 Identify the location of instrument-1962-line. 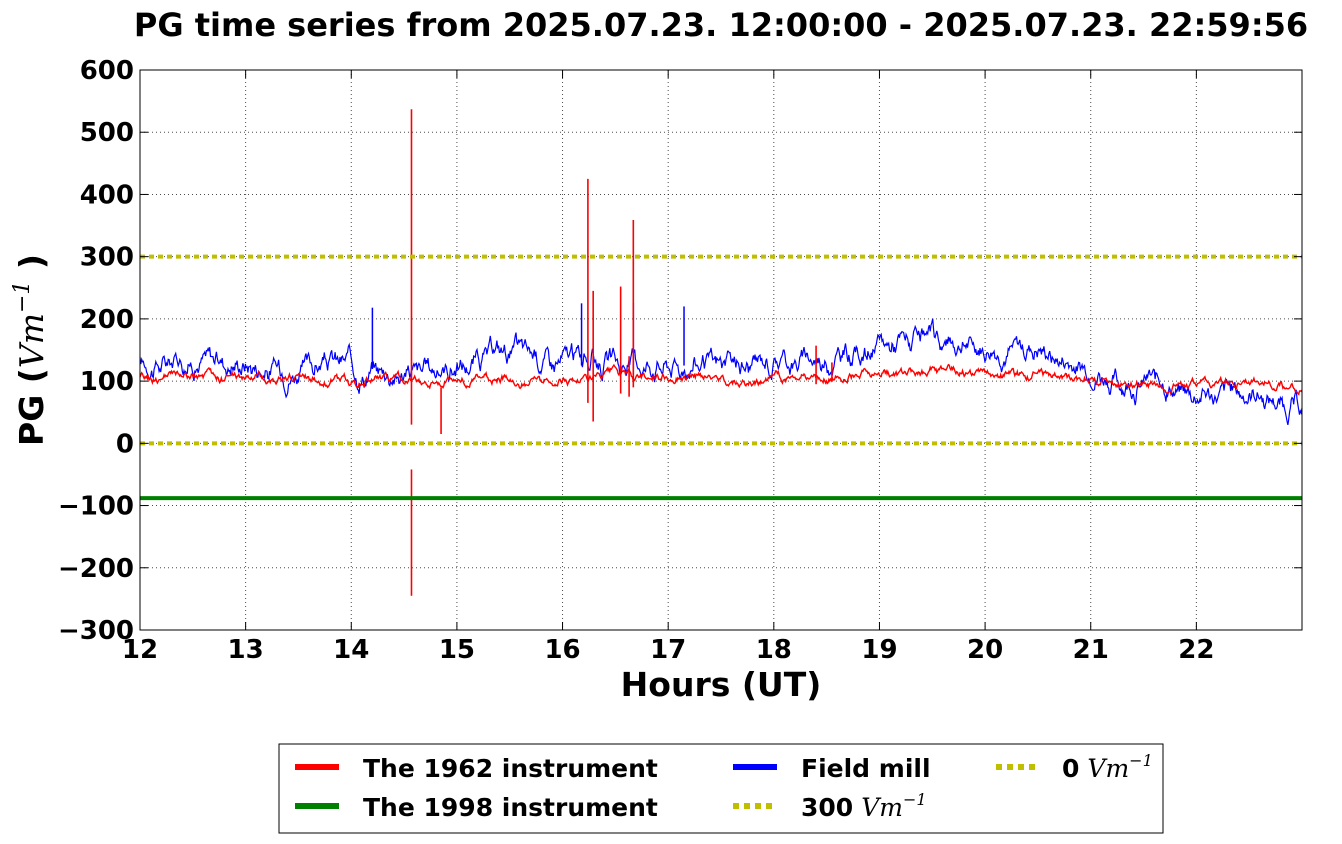
(721, 379).